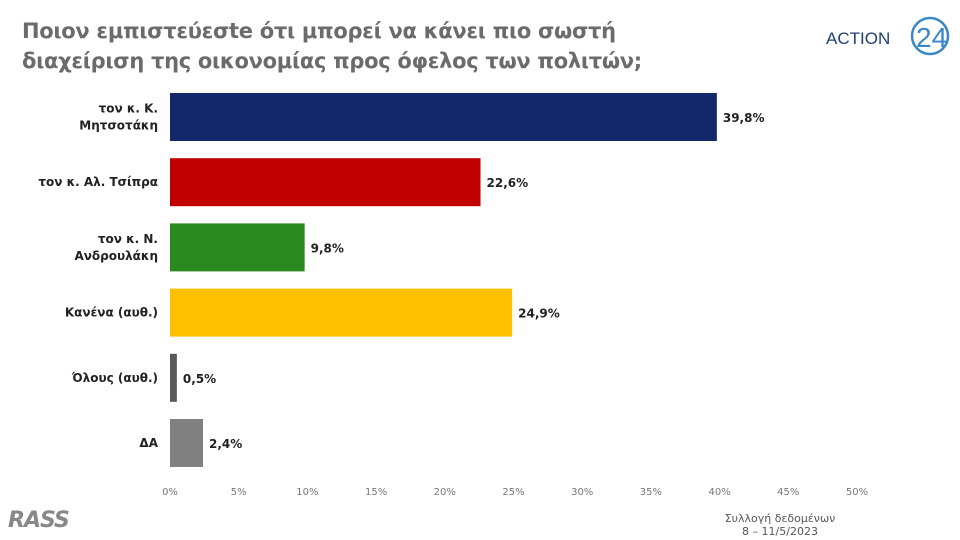 The image size is (960, 540). What do you see at coordinates (857, 492) in the screenshot?
I see `x-tick-label: 50%` at bounding box center [857, 492].